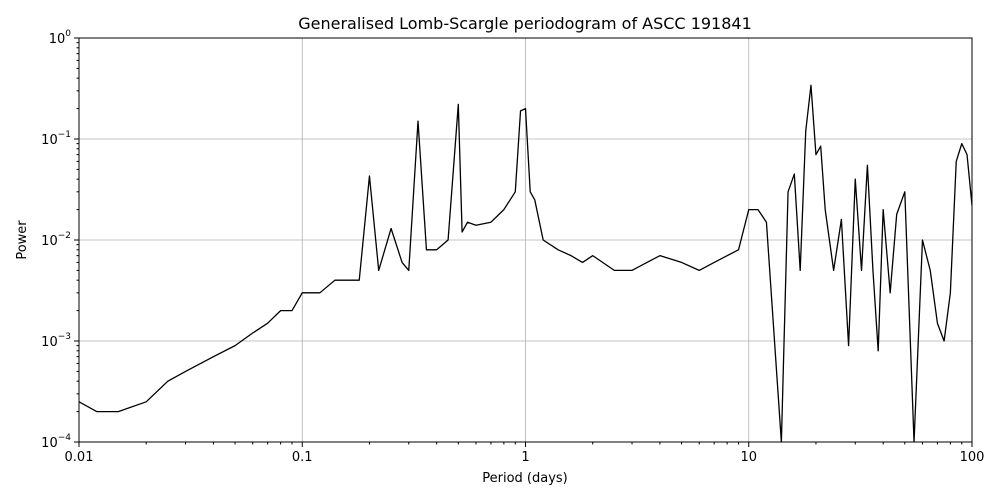 Image resolution: width=1000 pixels, height=500 pixels. I want to click on y-axis: 10⁻⁴ 10⁻³ 10⁻² 10⁻¹ 10⁰, so click(60, 240).